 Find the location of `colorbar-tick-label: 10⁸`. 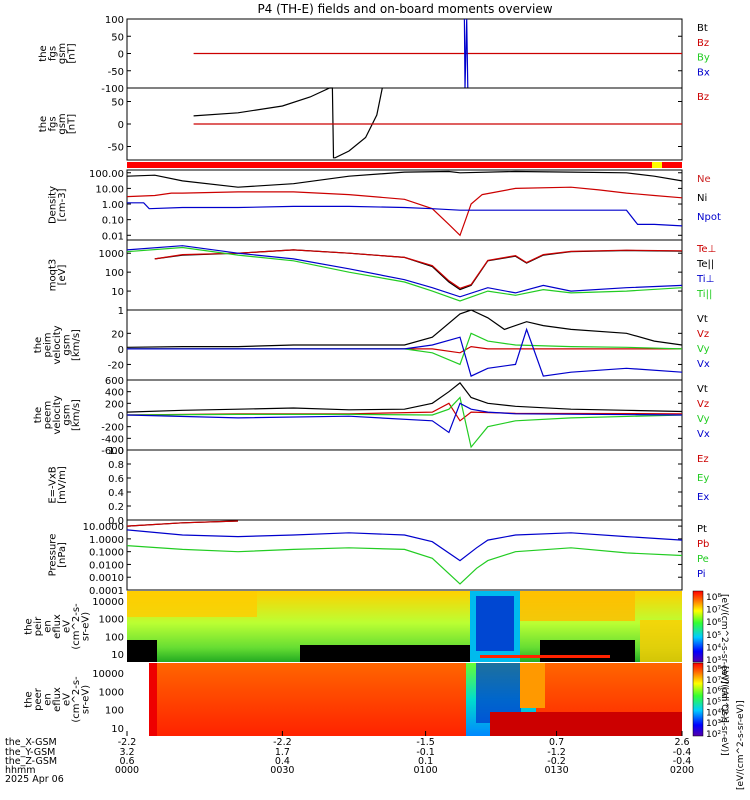

colorbar-tick-label: 10⁸ is located at coordinates (713, 598).